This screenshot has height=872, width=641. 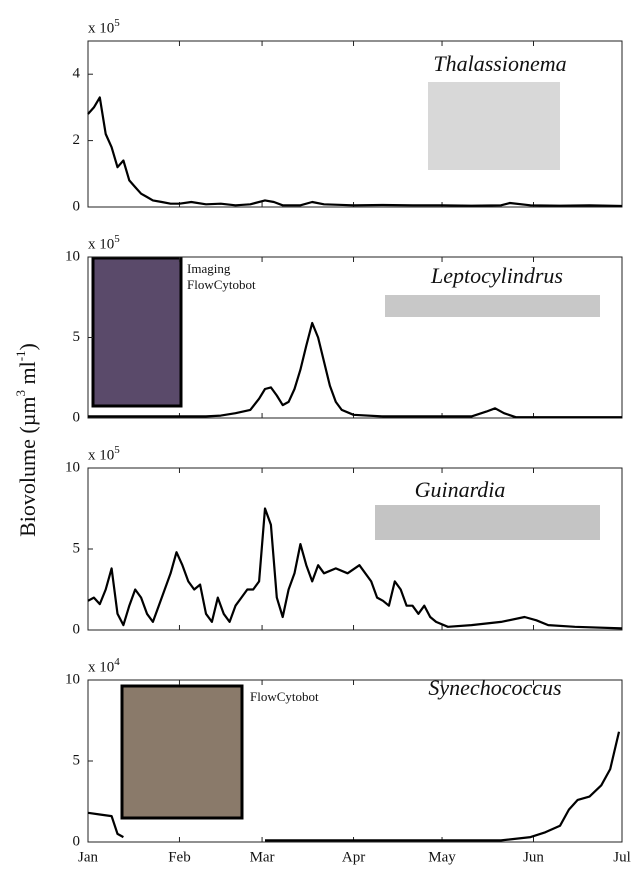 What do you see at coordinates (442, 857) in the screenshot?
I see `x-tick-label: May` at bounding box center [442, 857].